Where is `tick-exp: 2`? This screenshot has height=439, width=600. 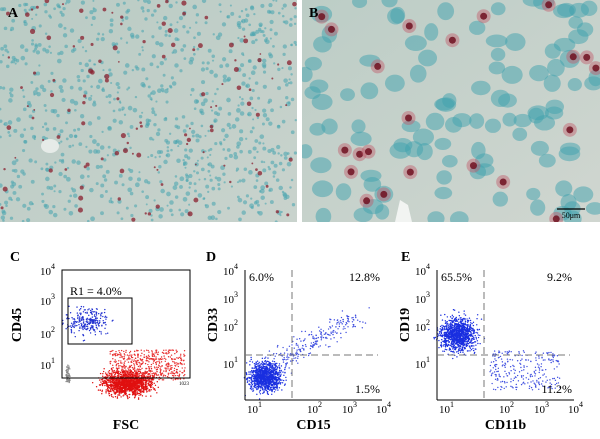 tick-exp: 2 is located at coordinates (236, 322).